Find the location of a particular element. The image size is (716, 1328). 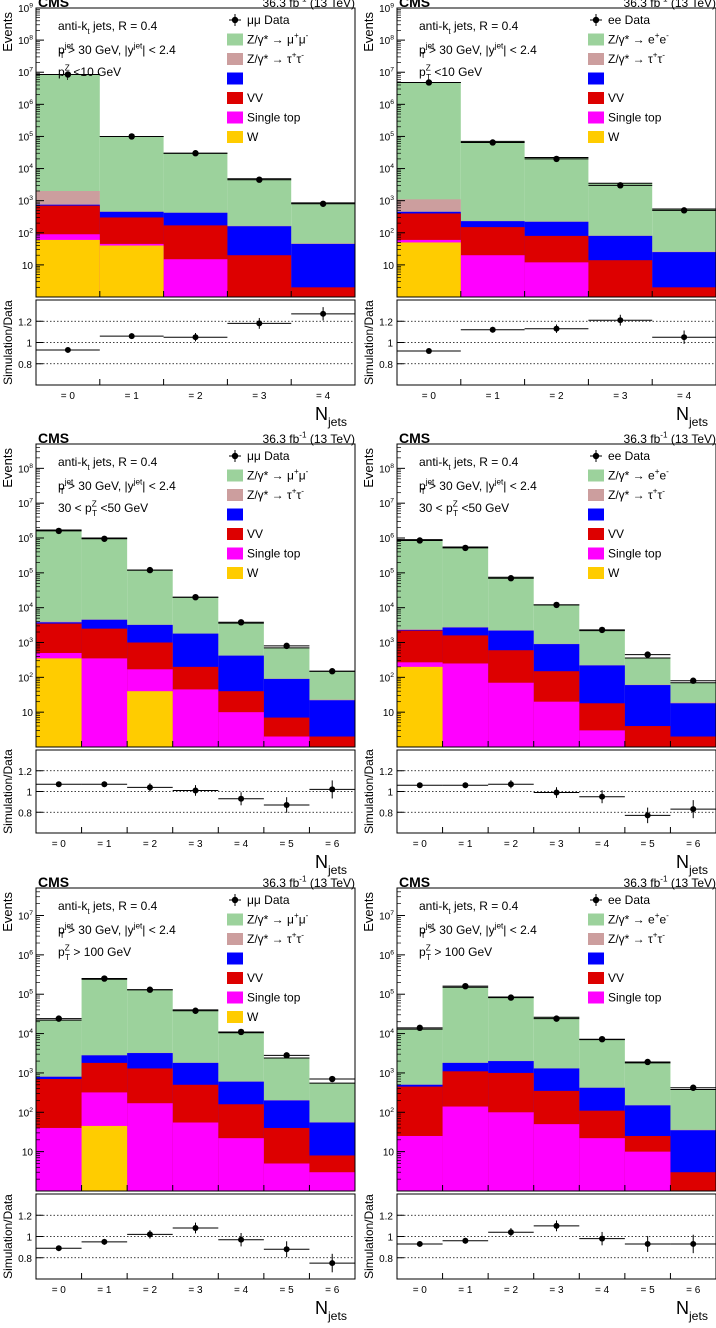

ytick-label: 10⁸ is located at coordinates (386, 41).